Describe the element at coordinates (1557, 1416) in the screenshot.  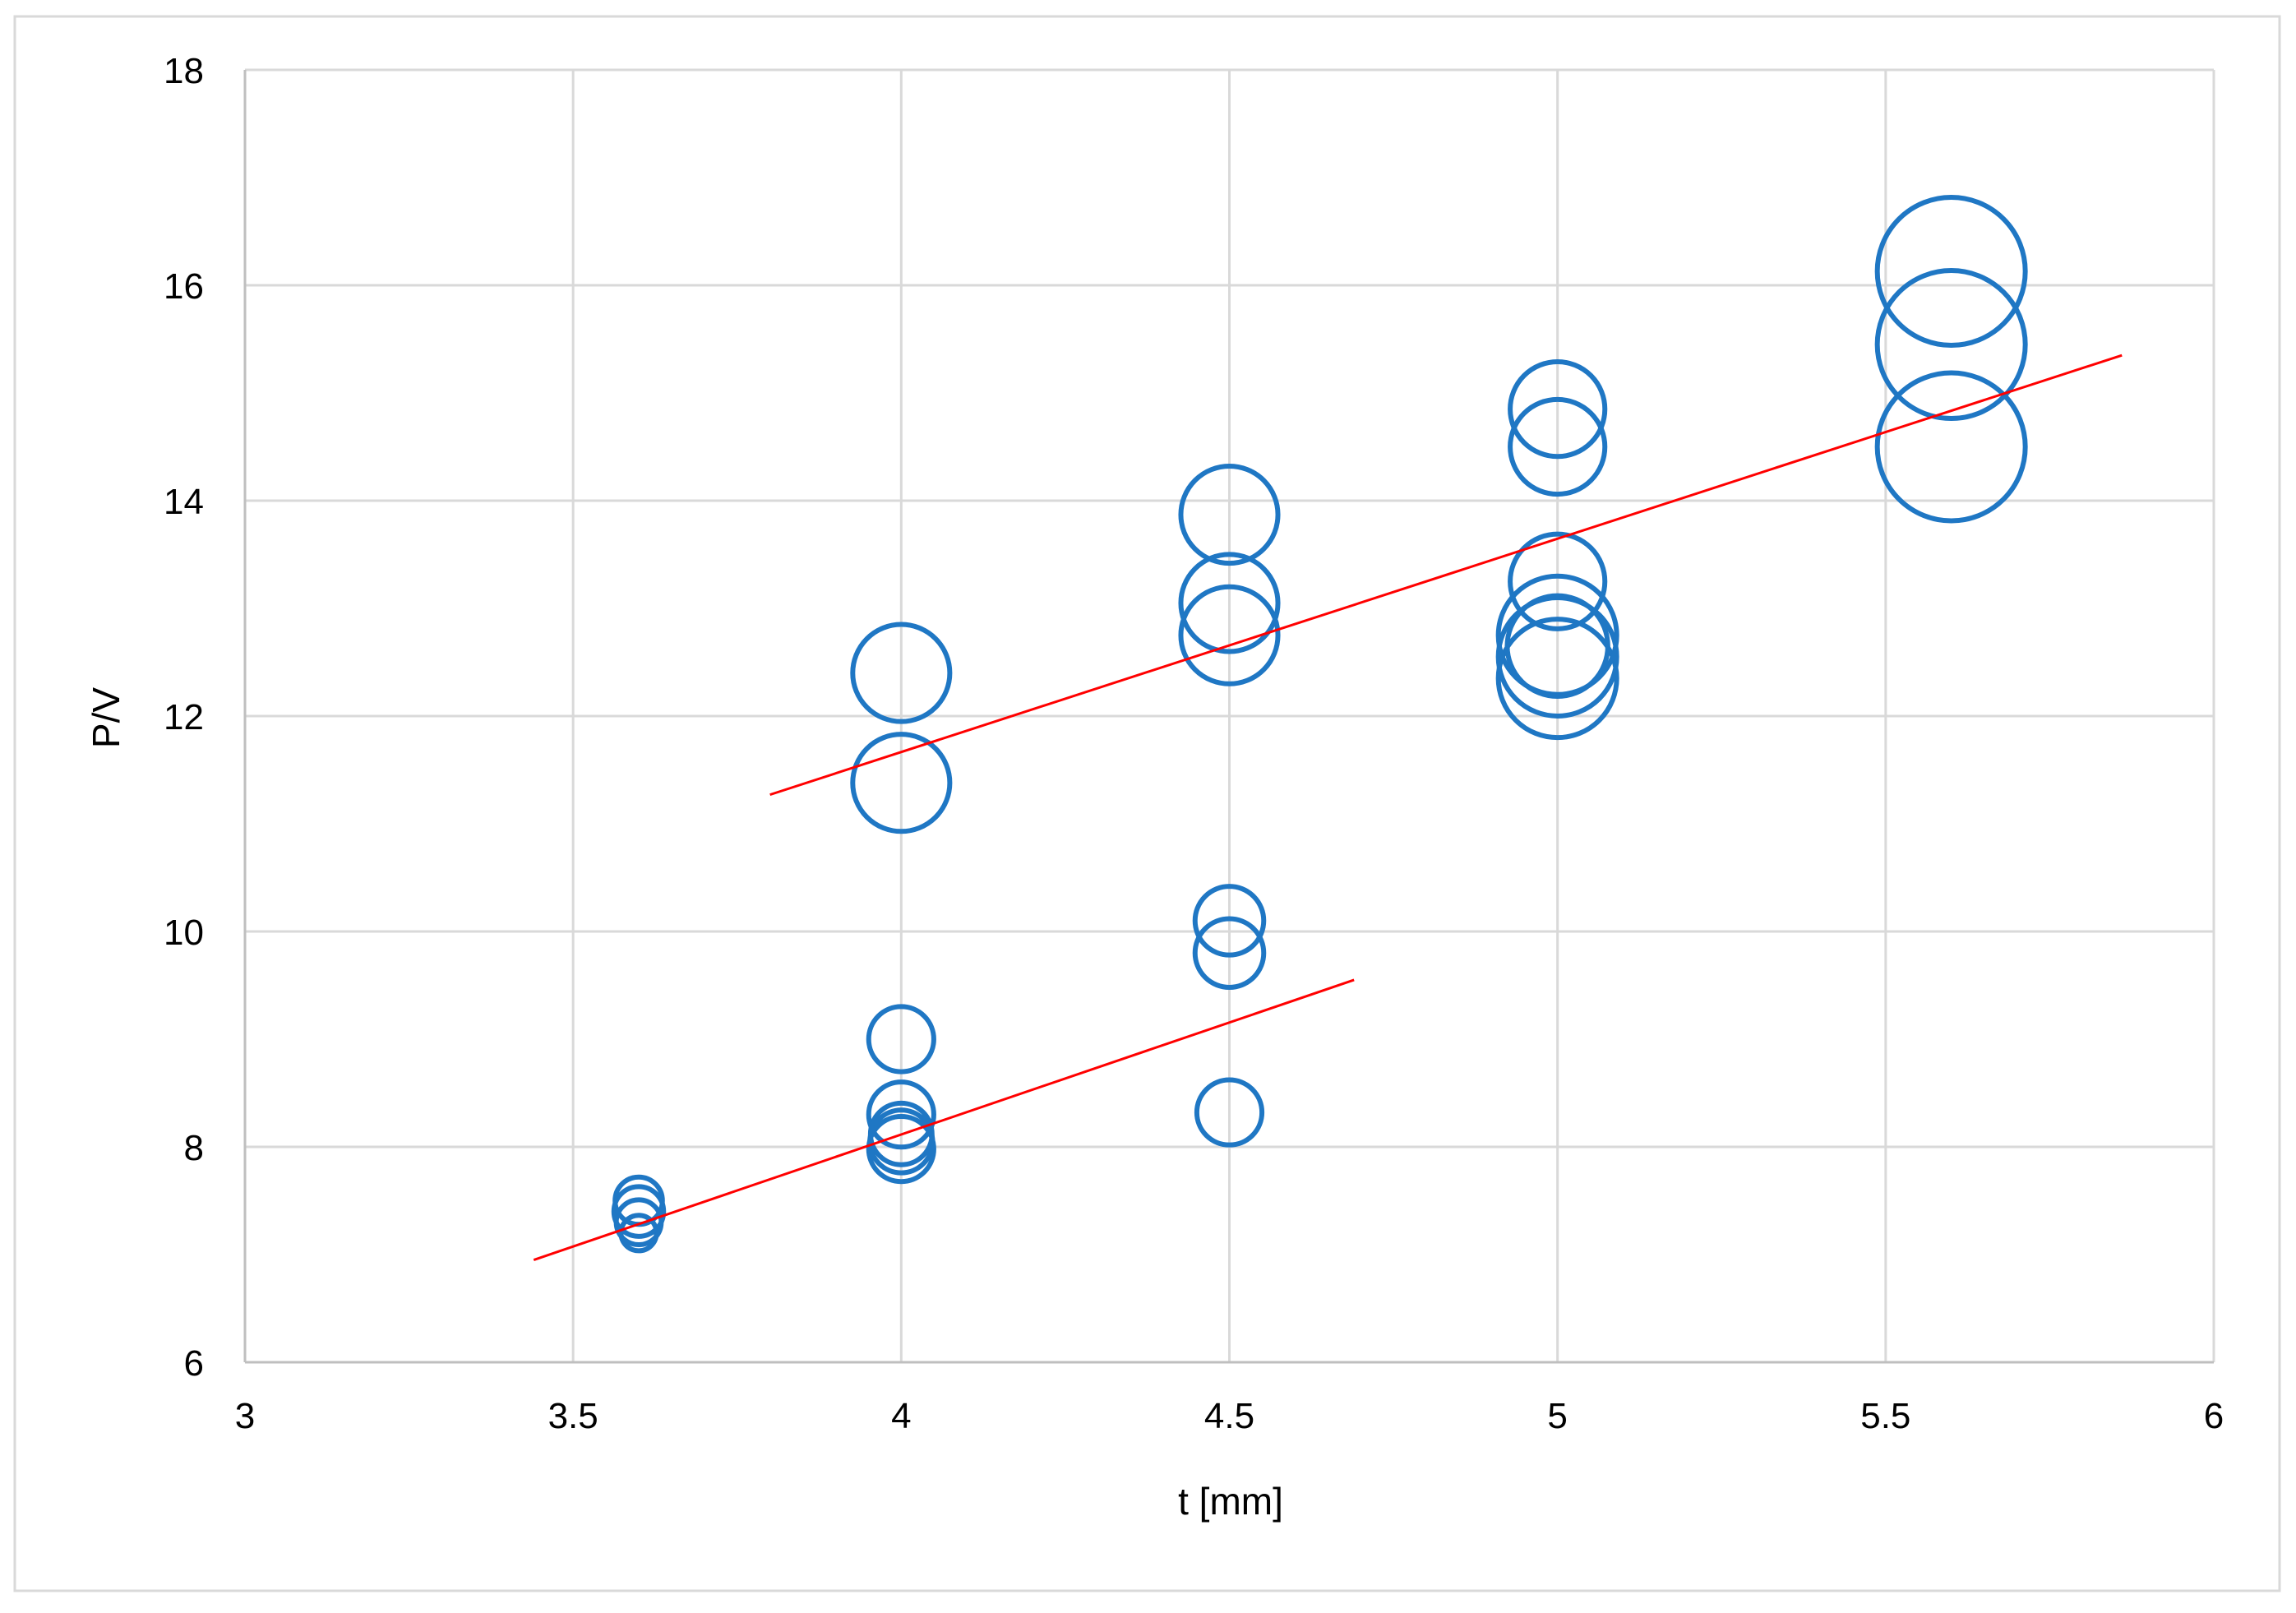
I see `x-tick-label: 5` at that location.